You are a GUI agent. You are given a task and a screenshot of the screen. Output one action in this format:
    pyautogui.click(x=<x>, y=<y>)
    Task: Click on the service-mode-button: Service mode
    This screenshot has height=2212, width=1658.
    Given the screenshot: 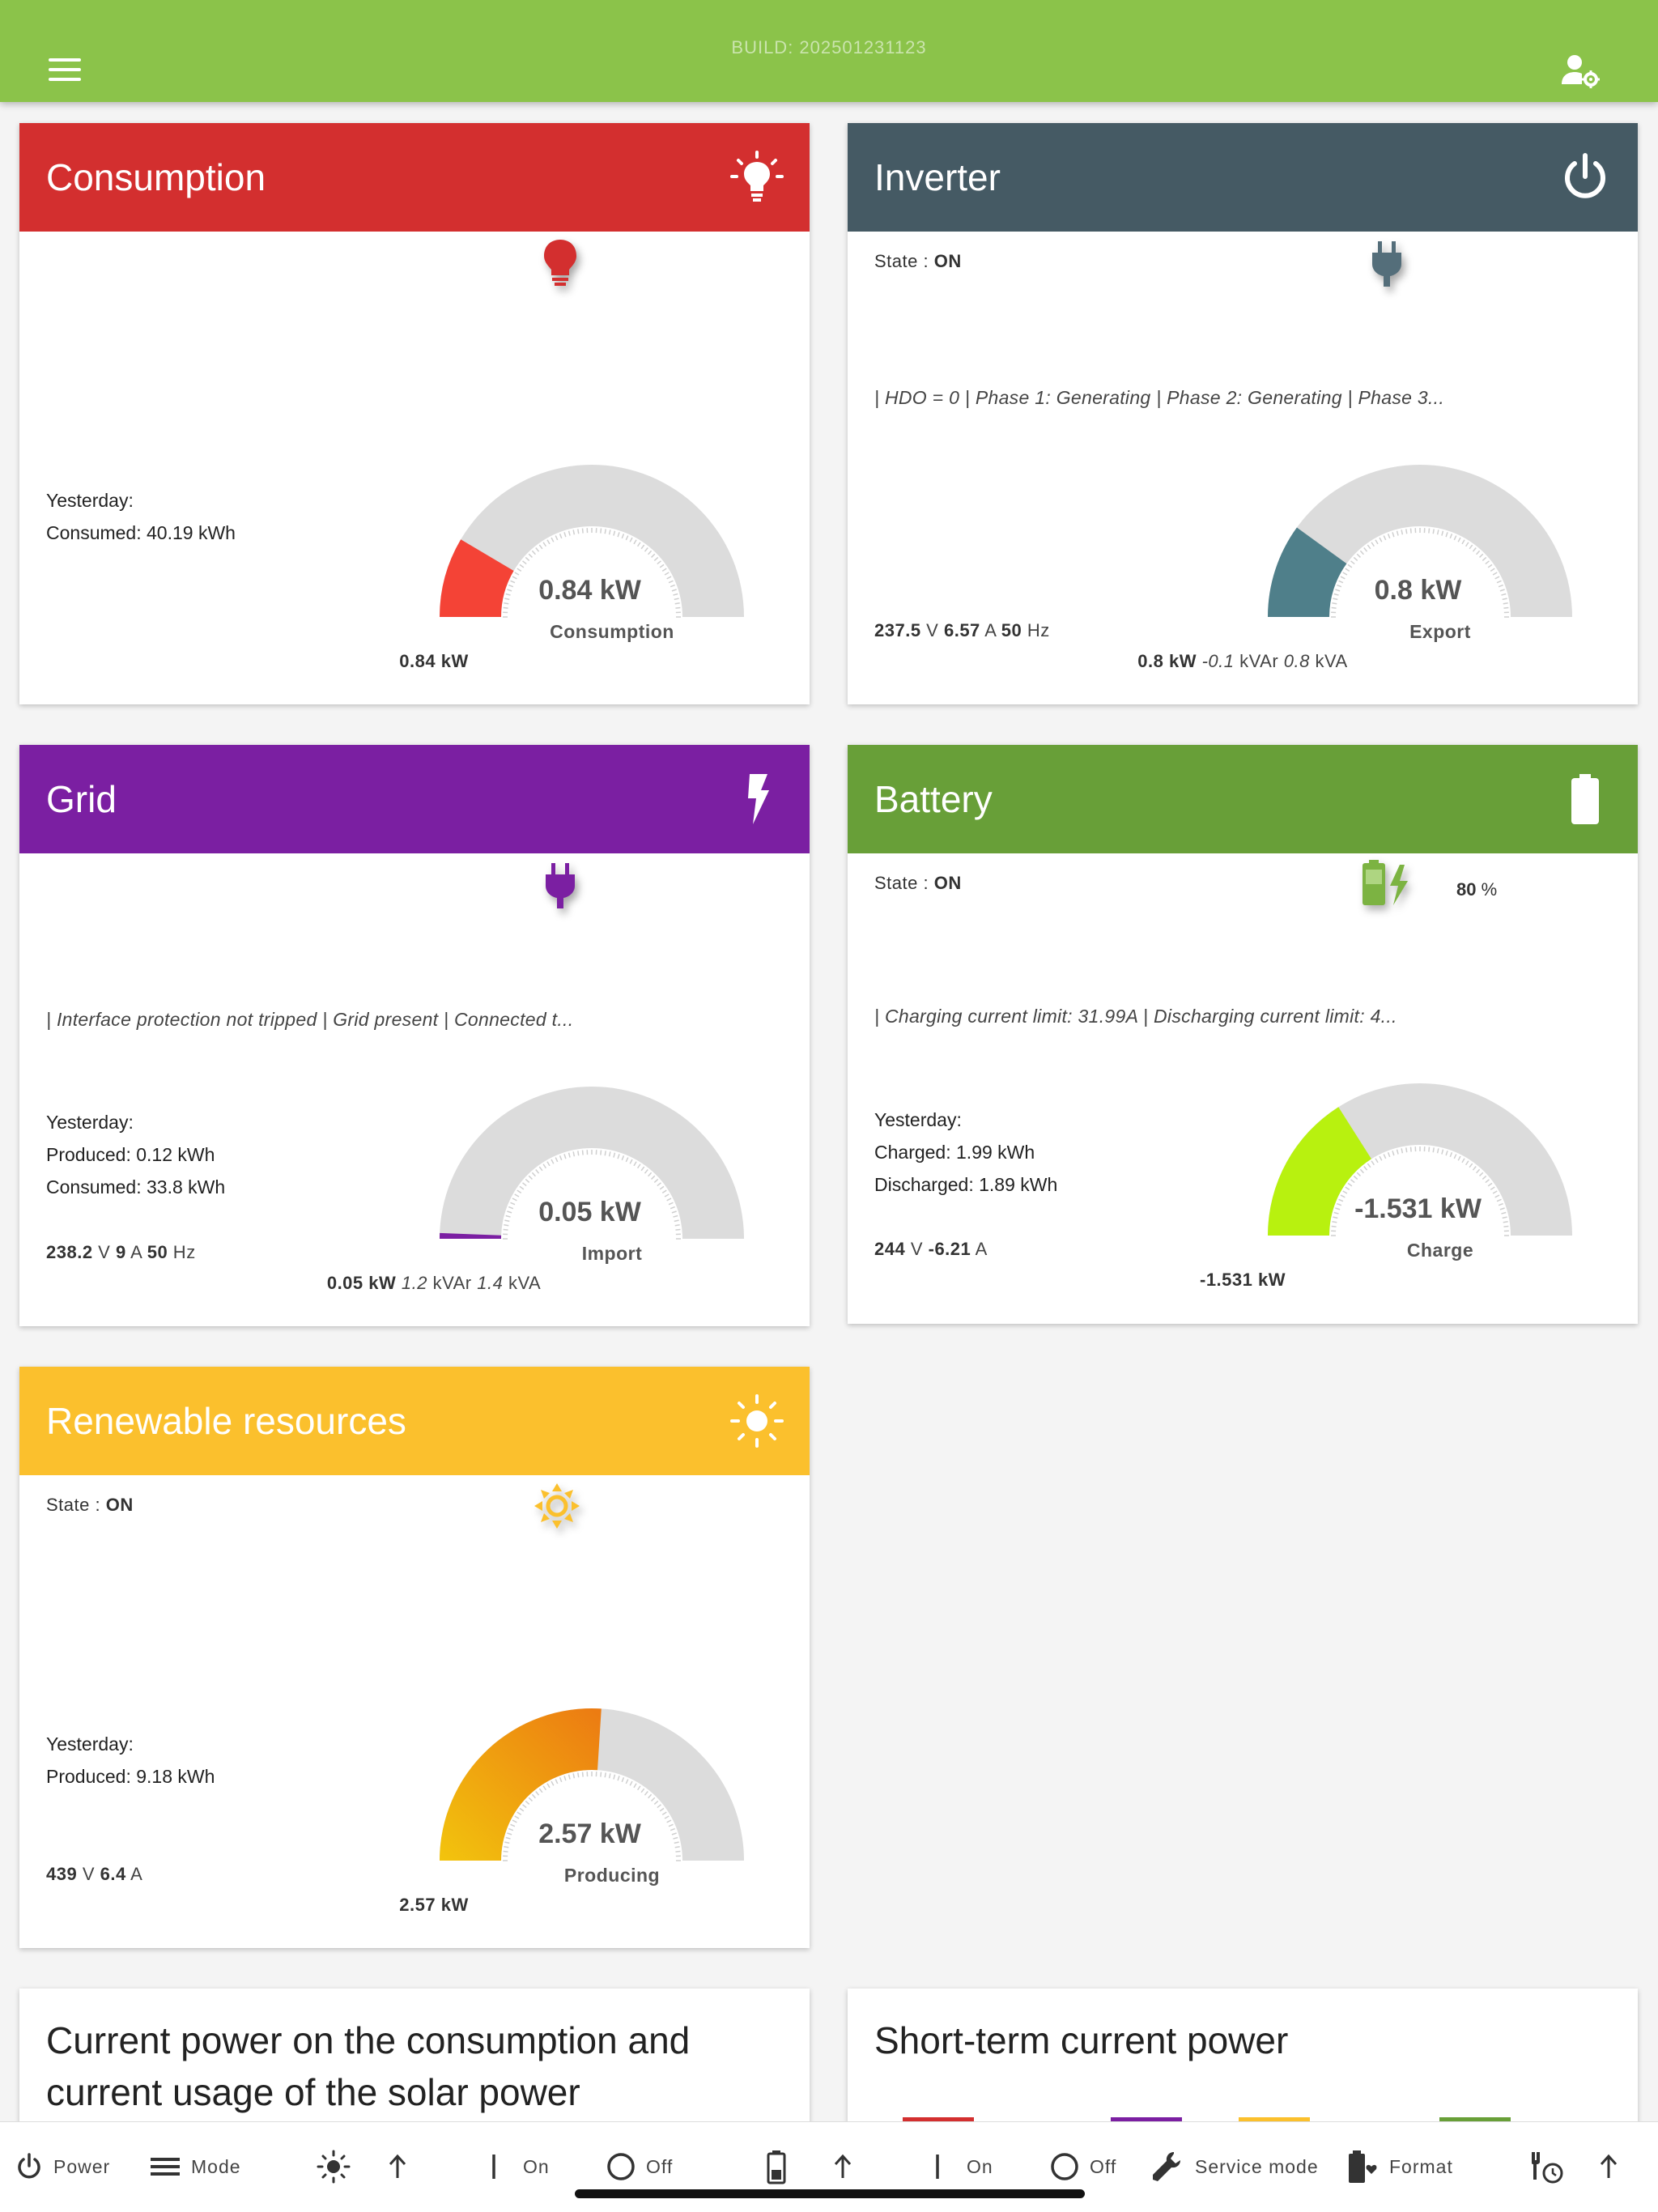 What is the action you would take?
    pyautogui.click(x=1234, y=2166)
    